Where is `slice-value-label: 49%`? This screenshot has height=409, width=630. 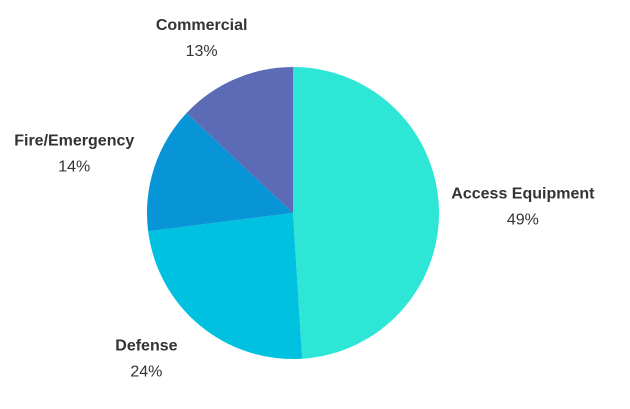 slice-value-label: 49% is located at coordinates (523, 219).